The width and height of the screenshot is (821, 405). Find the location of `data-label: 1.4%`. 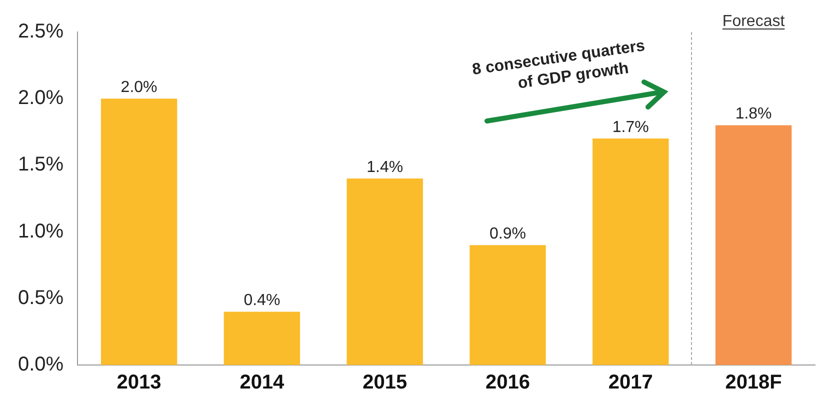

data-label: 1.4% is located at coordinates (385, 167).